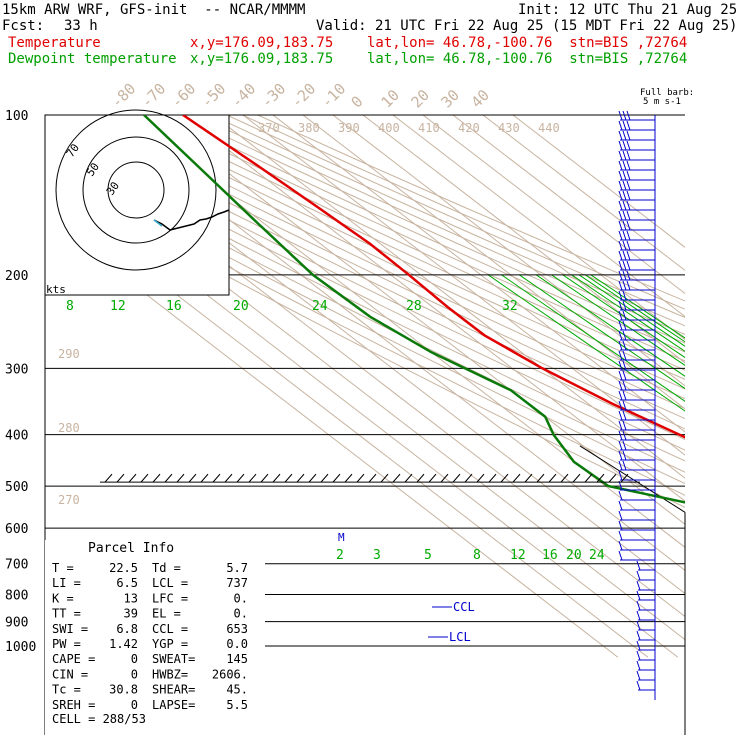  Describe the element at coordinates (237, 705) in the screenshot. I see `parcel-cell-9-3: 5.5` at that location.